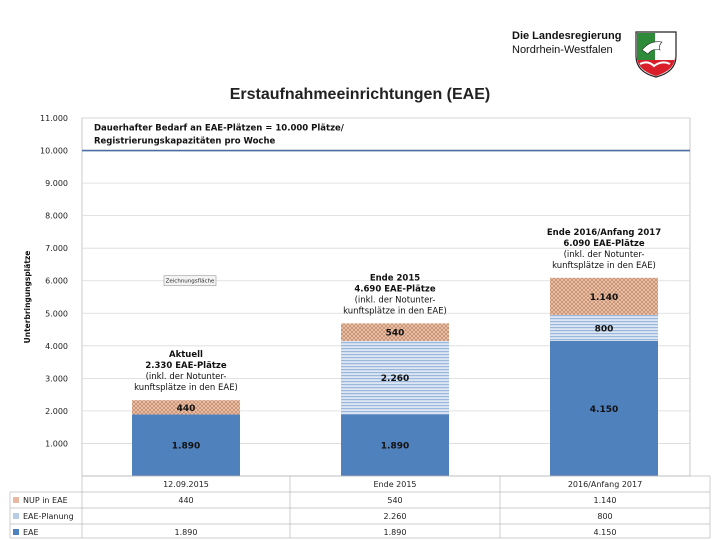 This screenshot has width=720, height=540. Describe the element at coordinates (605, 532) in the screenshot. I see `table-cell: 4.150` at that location.